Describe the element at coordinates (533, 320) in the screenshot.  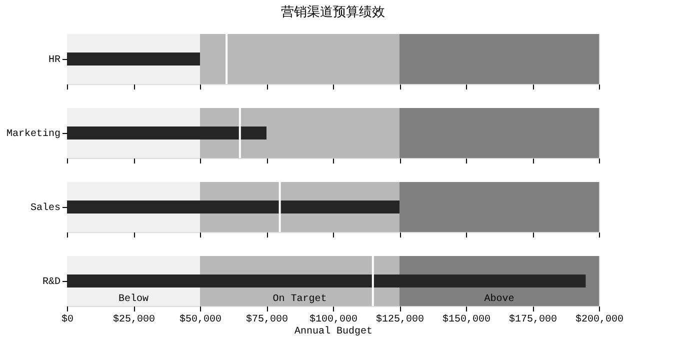
I see `x-tick-label: $175,000` at that location.